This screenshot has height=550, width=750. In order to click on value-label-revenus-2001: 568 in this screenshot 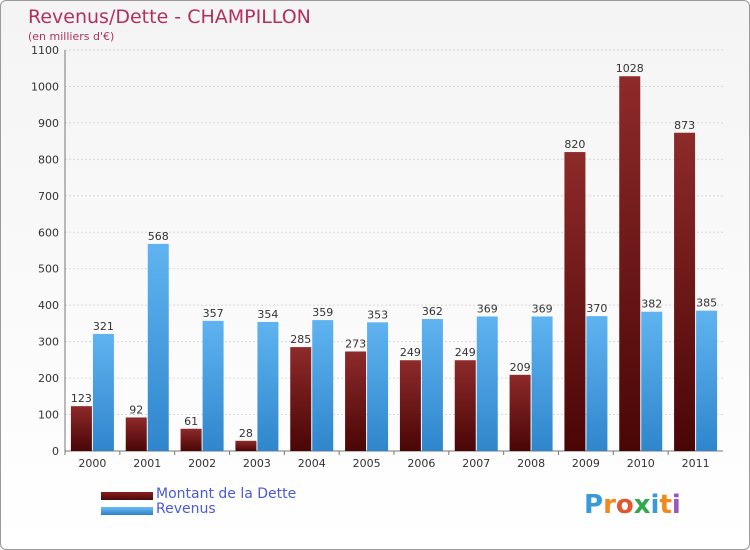, I will do `click(158, 236)`.